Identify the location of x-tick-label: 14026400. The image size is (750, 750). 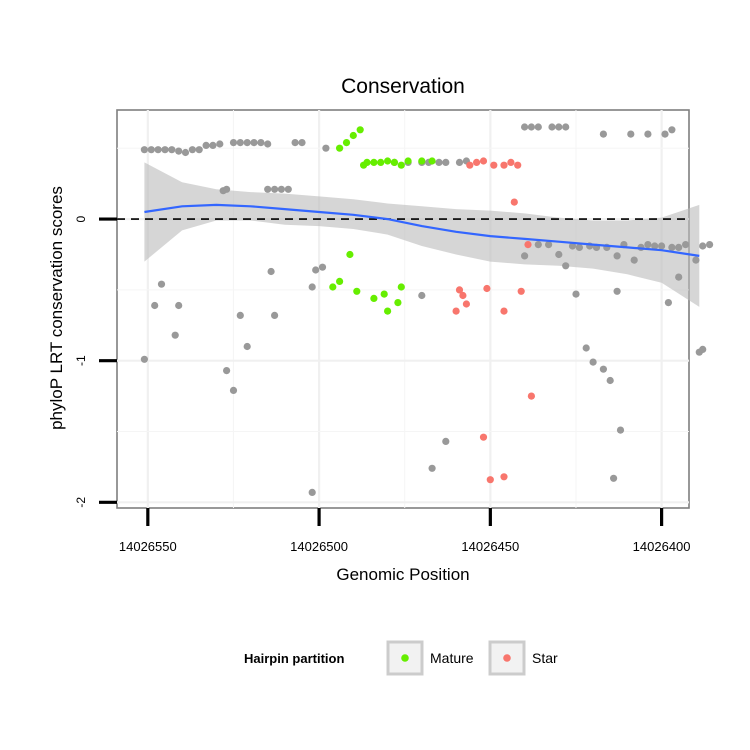
(662, 546).